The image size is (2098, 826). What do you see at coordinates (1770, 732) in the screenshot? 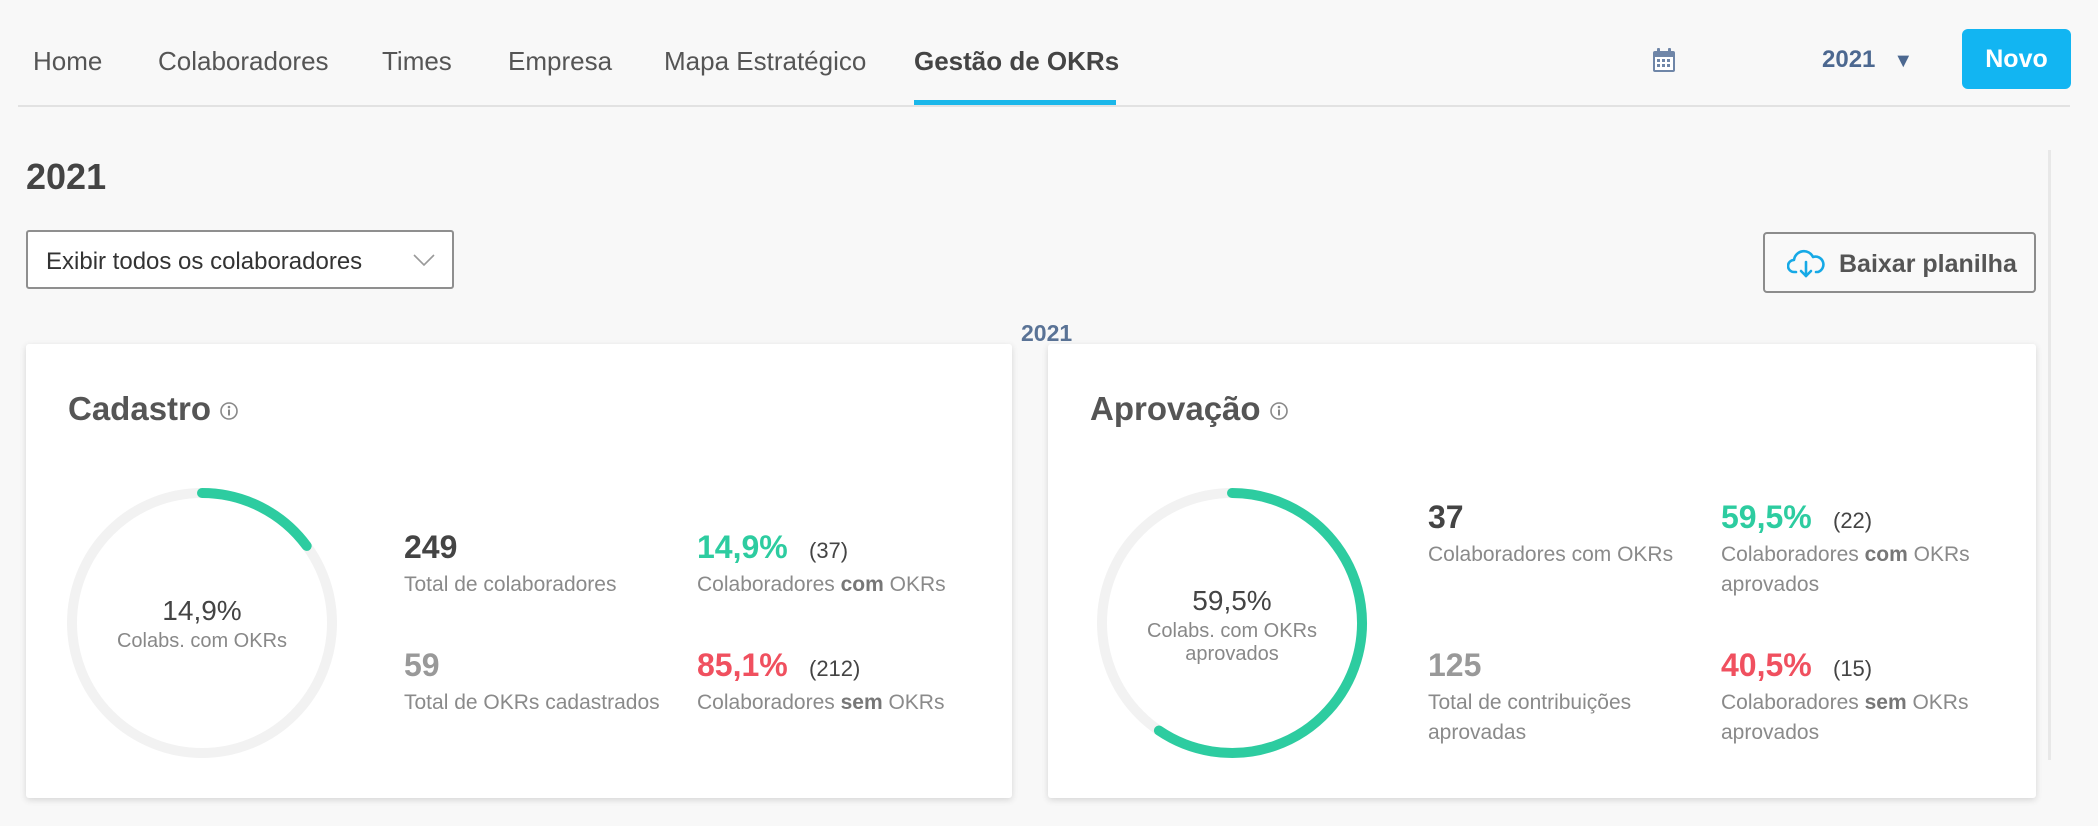
I see `aprov-sem-label-2: aprovados` at bounding box center [1770, 732].